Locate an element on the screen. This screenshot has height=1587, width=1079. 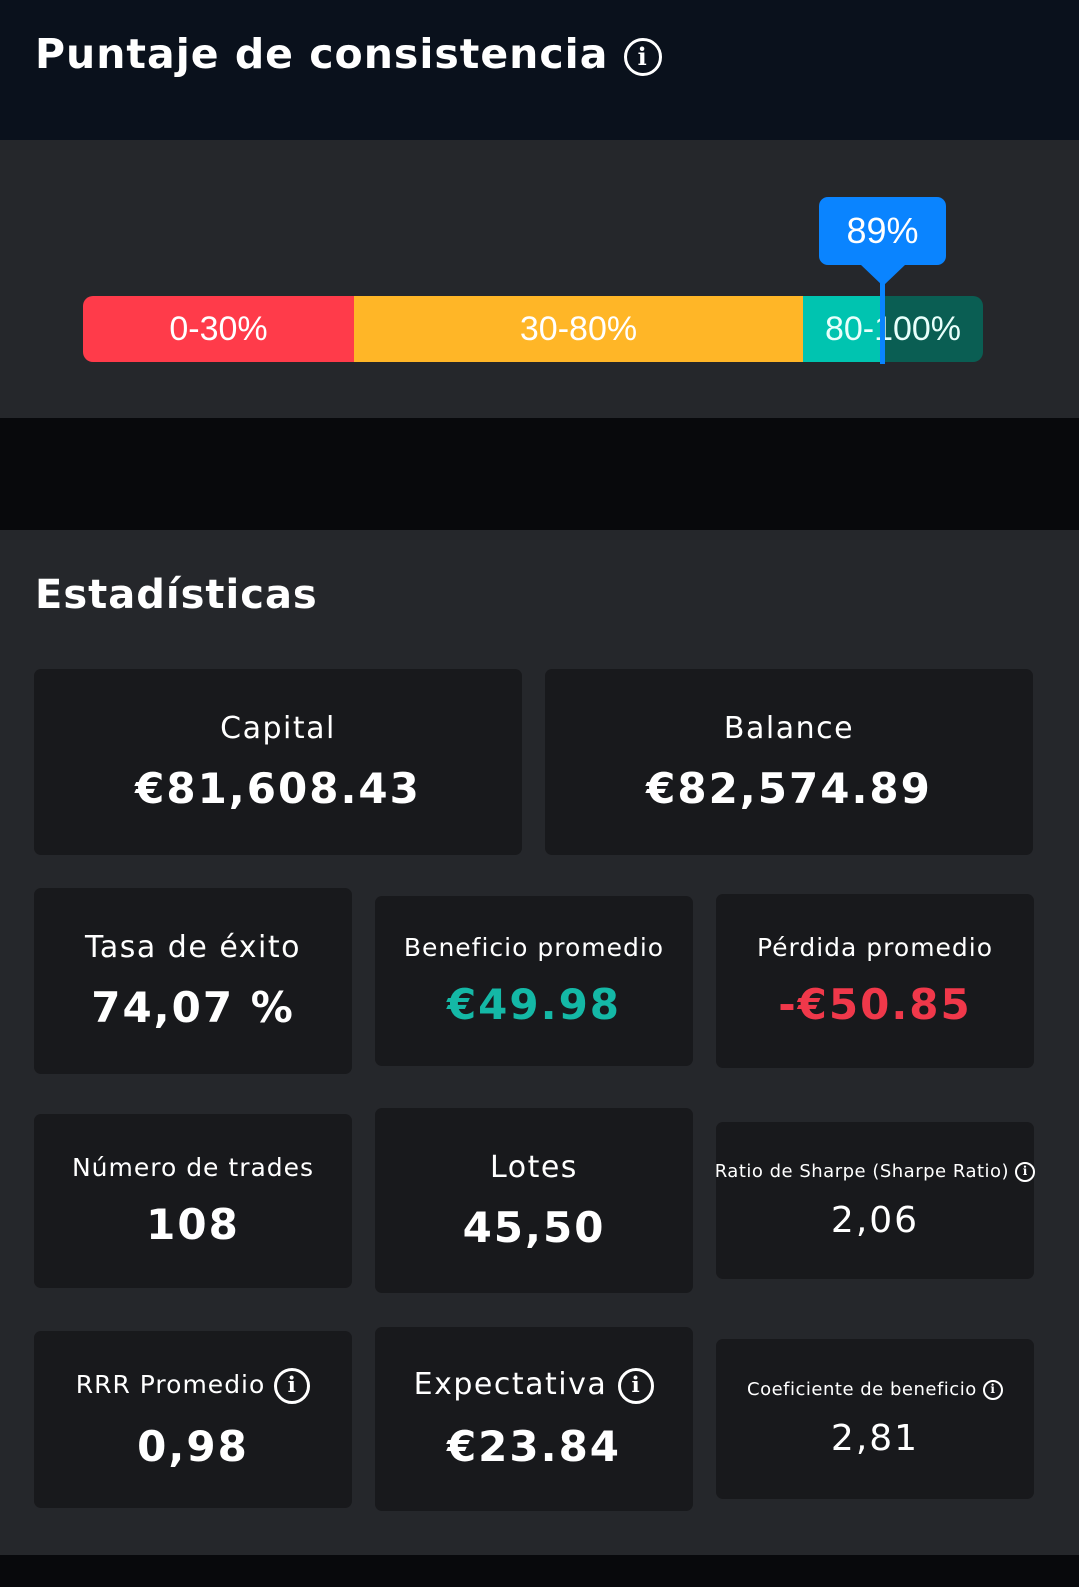
stat-card-lots: Lotes 45,50 is located at coordinates (534, 1200).